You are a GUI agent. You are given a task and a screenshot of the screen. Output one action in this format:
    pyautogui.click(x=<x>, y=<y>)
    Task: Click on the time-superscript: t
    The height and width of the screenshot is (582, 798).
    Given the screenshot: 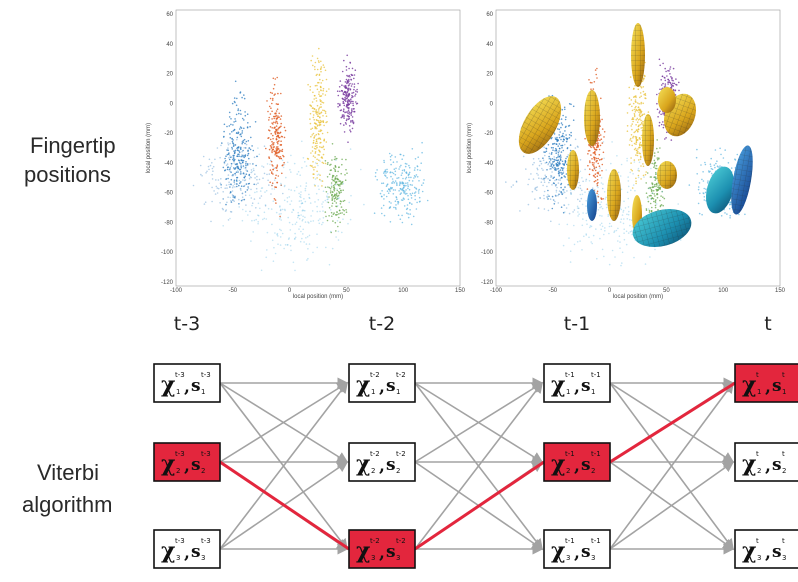 What is the action you would take?
    pyautogui.click(x=783, y=454)
    